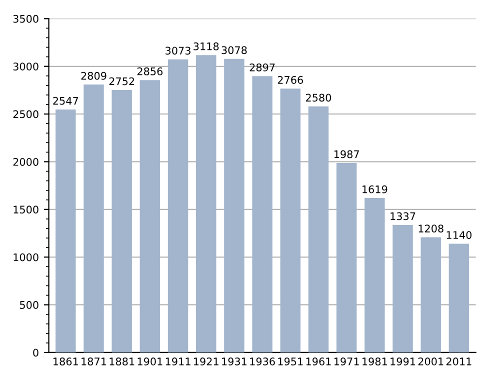 This screenshot has height=373, width=488. Describe the element at coordinates (346, 154) in the screenshot. I see `data-label: 1987` at that location.